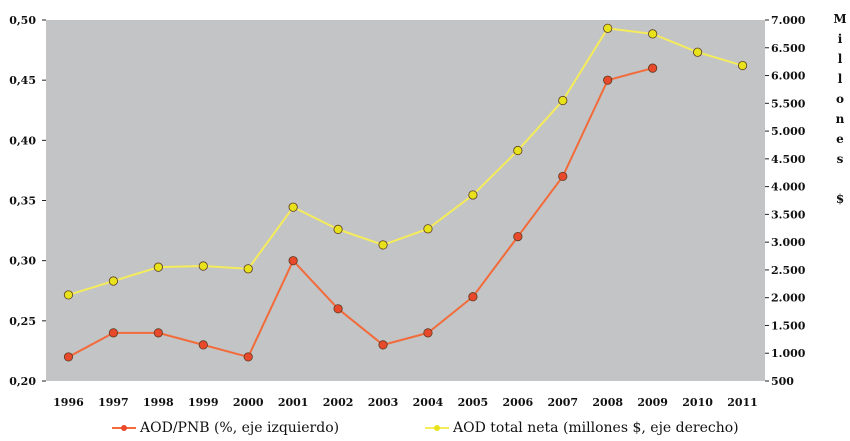 The height and width of the screenshot is (441, 850). What do you see at coordinates (788, 187) in the screenshot?
I see `right-tick-label: 4.000` at bounding box center [788, 187].